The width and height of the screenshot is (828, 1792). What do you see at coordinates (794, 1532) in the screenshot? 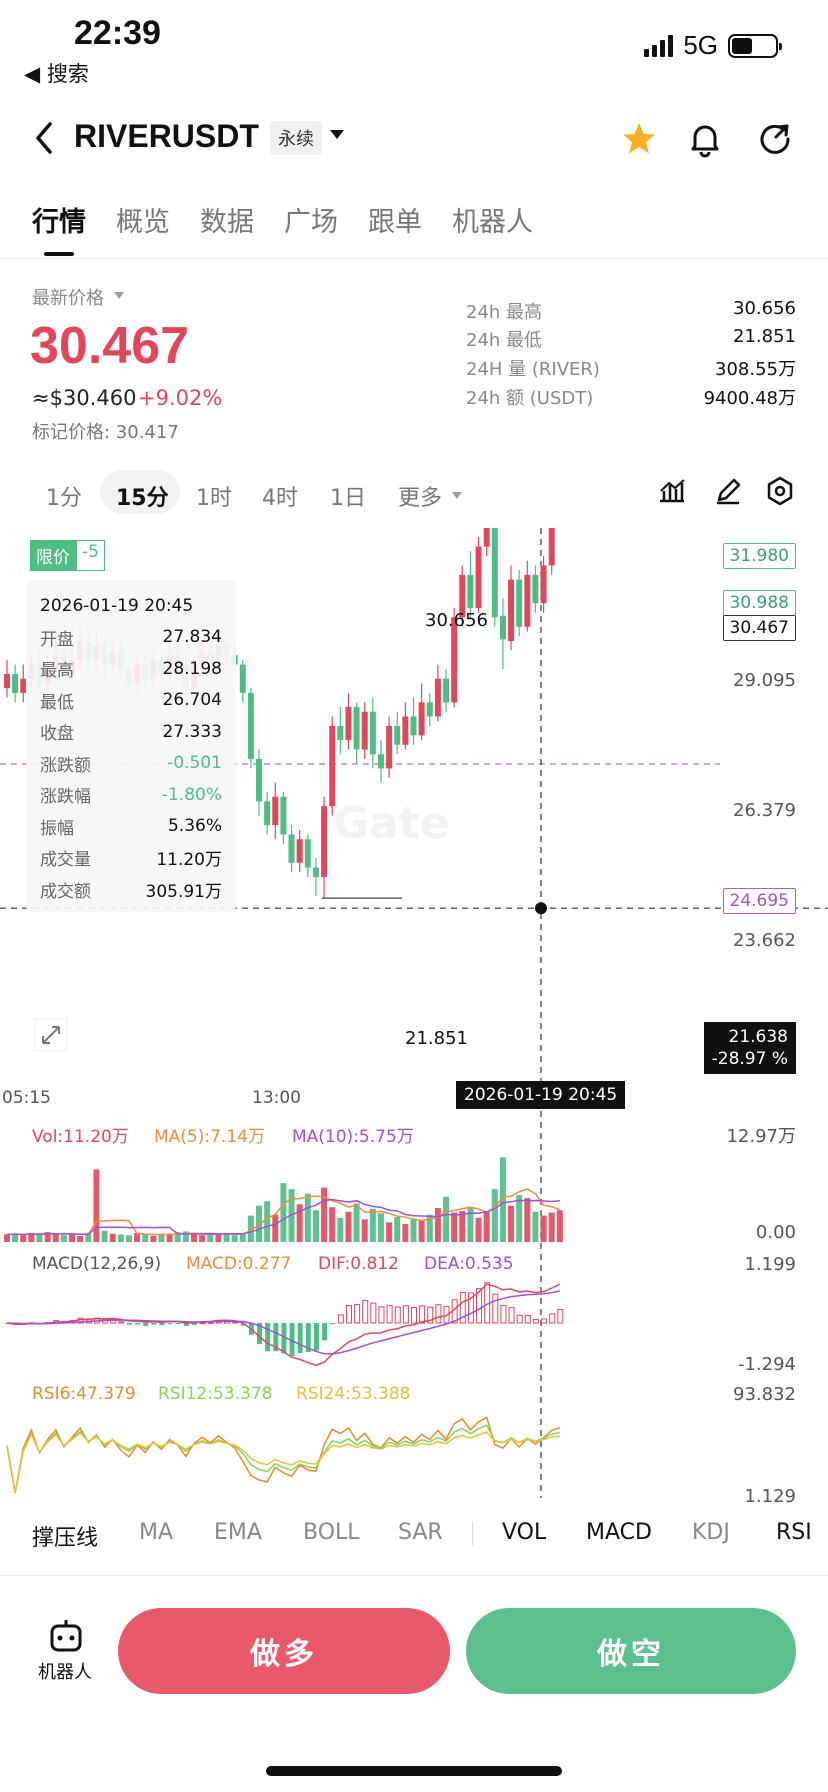
I see `tab-rsi: RSI` at bounding box center [794, 1532].